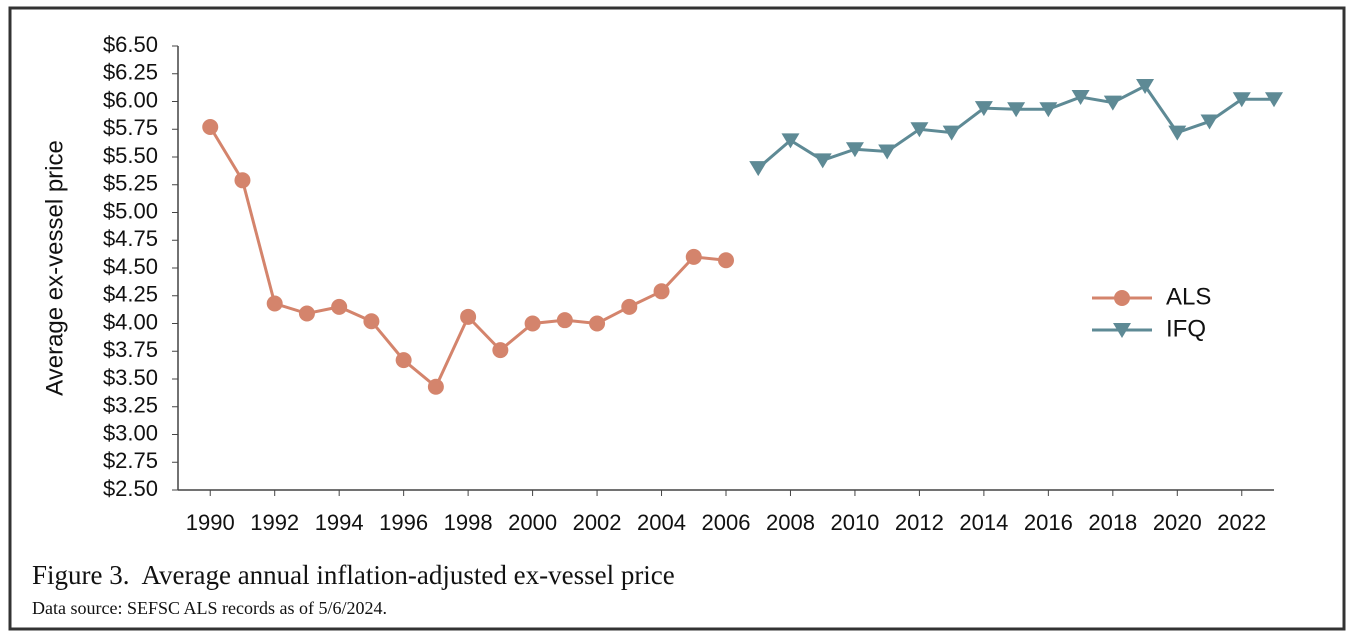  Describe the element at coordinates (130, 321) in the screenshot. I see `y-tick-label: $4.00` at that location.